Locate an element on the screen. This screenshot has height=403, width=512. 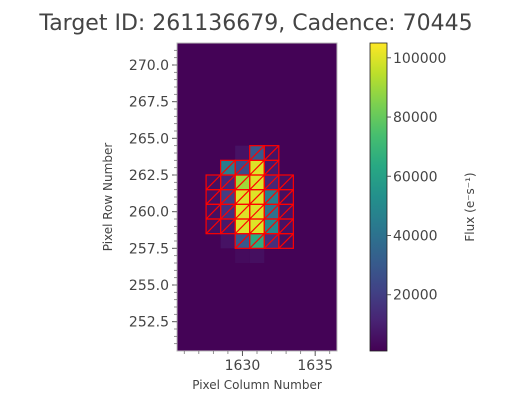
aperture-mask is located at coordinates (249, 197).